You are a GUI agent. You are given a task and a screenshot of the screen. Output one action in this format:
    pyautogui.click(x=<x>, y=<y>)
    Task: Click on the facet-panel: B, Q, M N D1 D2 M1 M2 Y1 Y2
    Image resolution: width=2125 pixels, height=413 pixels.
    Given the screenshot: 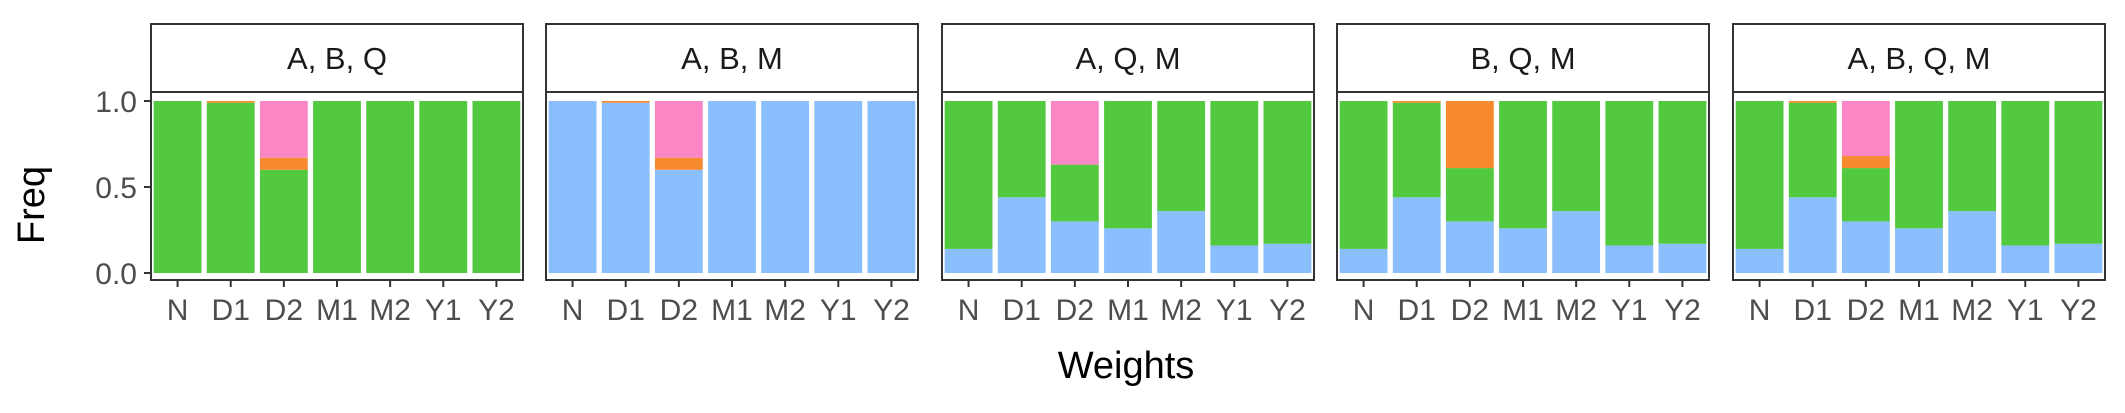 What is the action you would take?
    pyautogui.click(x=1523, y=175)
    